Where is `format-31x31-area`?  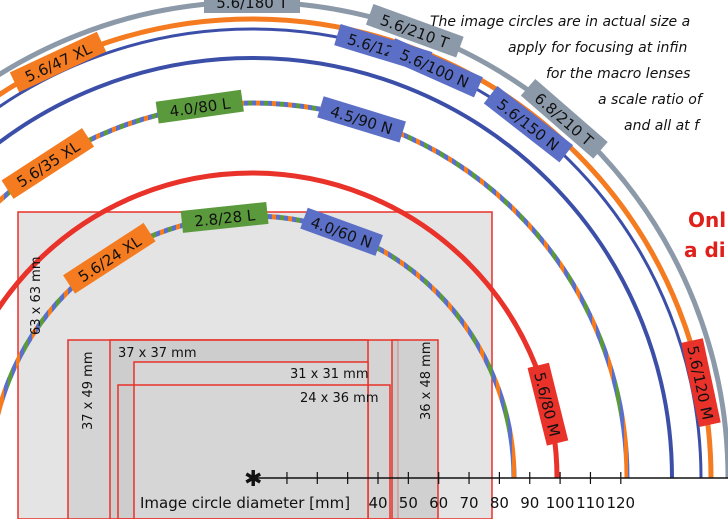
format-31x31-area is located at coordinates (251, 440).